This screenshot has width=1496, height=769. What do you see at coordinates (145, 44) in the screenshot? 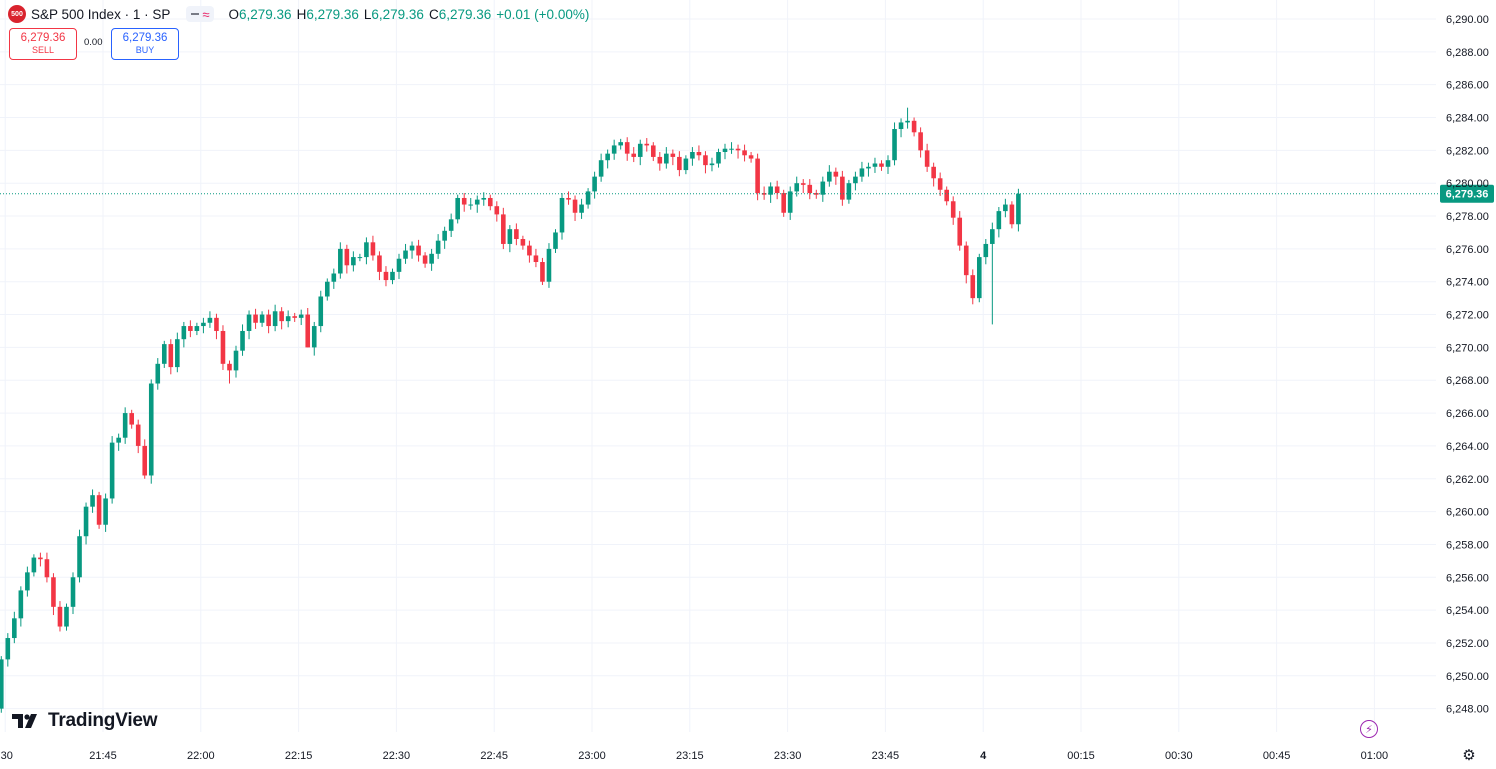
I see `buy-button: 6,279.36 BUY` at bounding box center [145, 44].